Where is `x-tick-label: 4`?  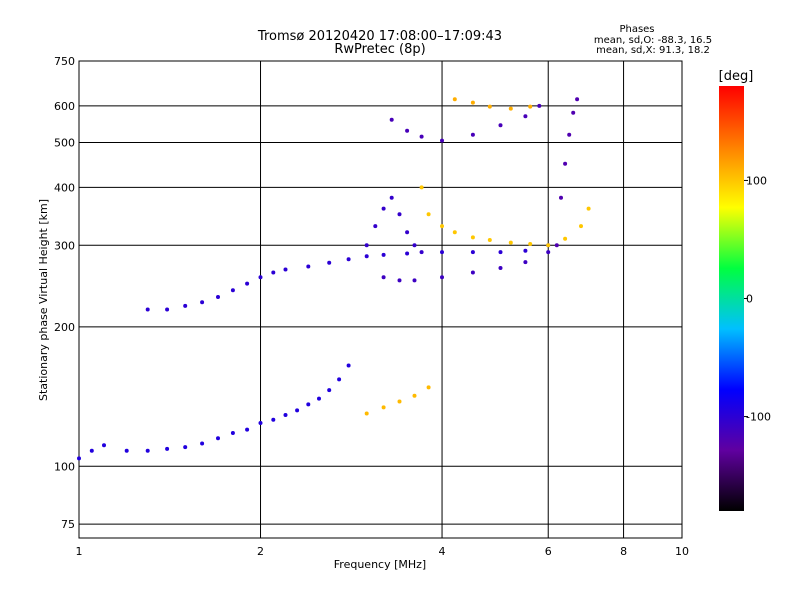
x-tick-label: 4 is located at coordinates (442, 551).